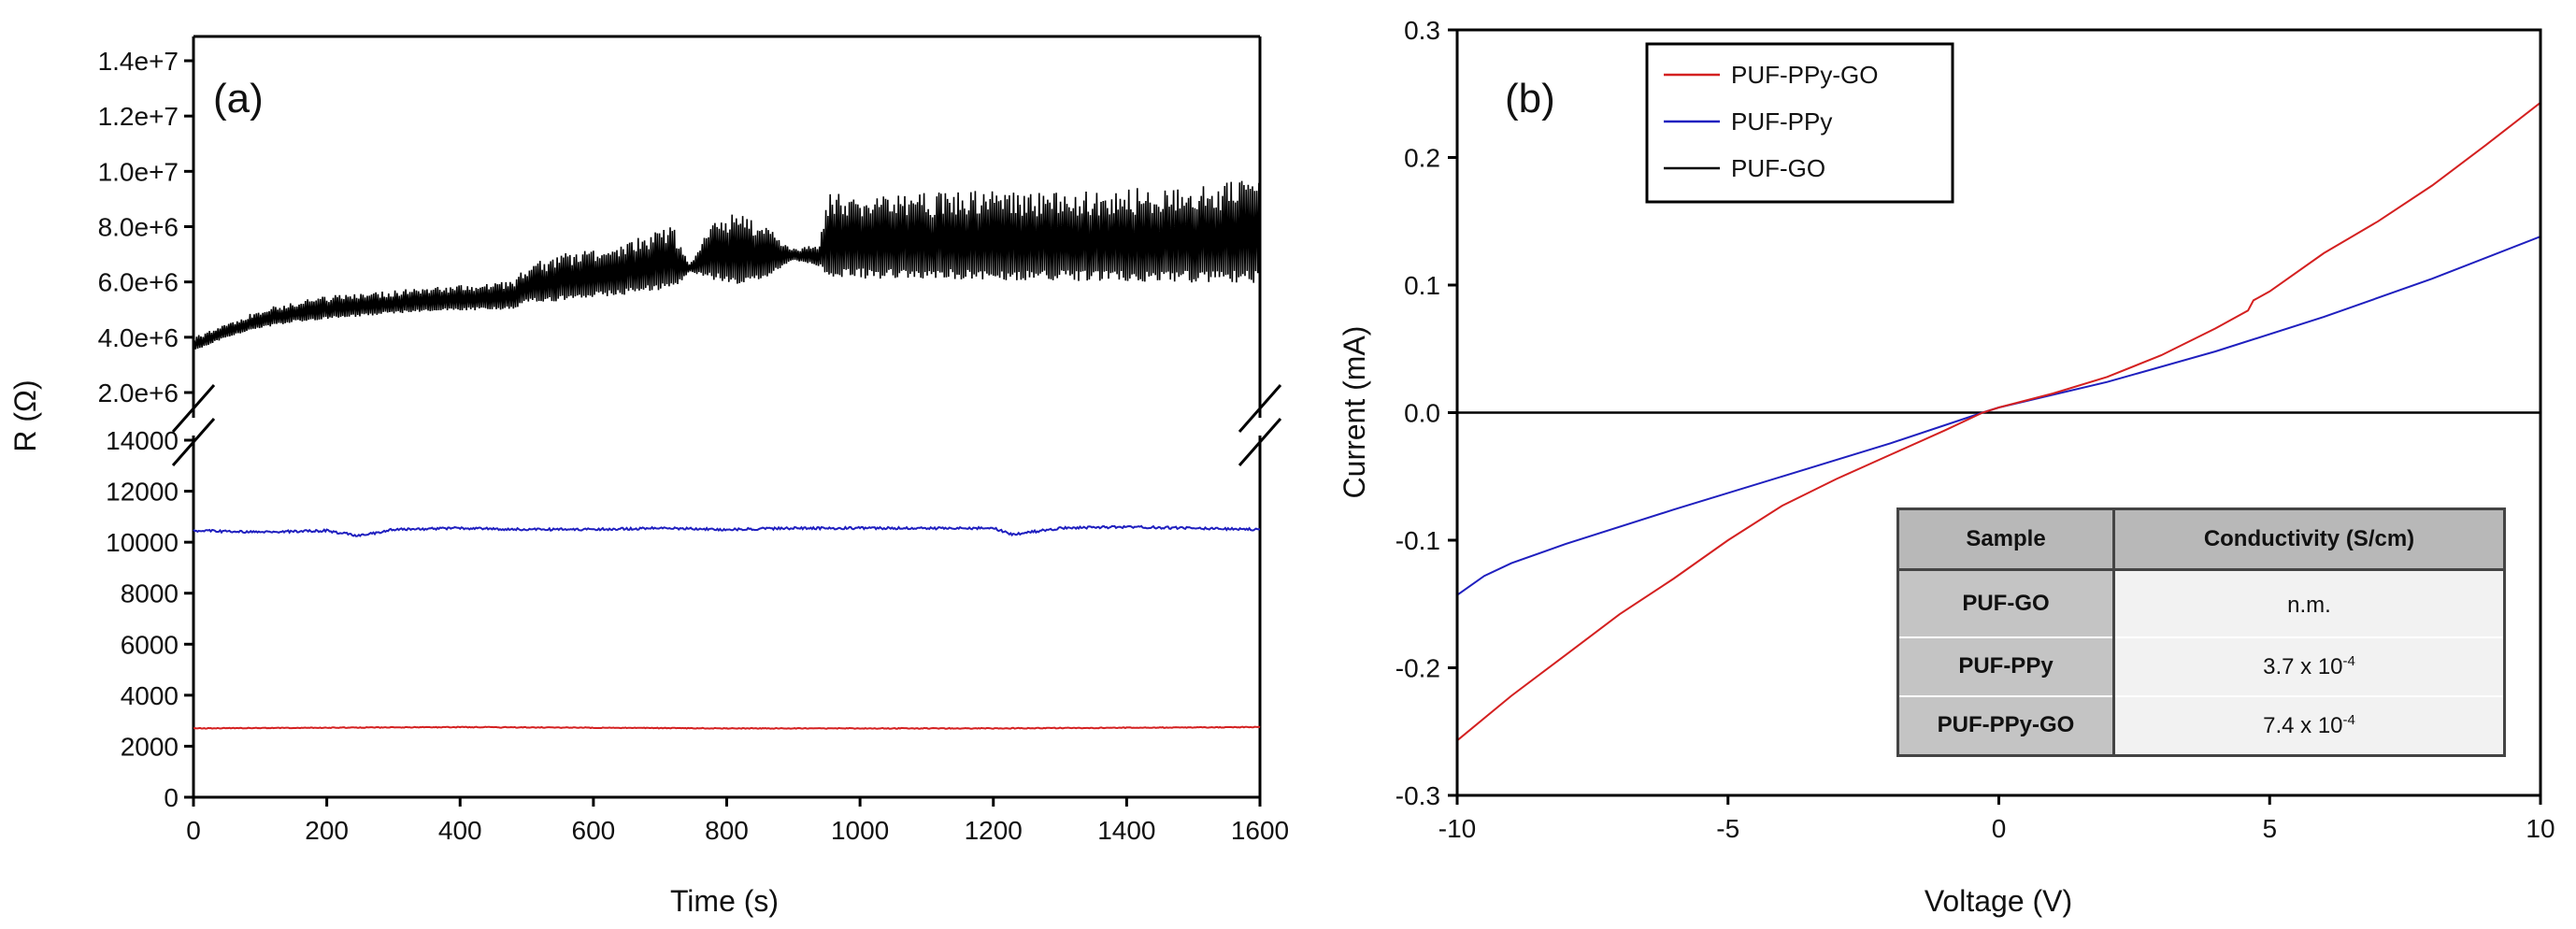  Describe the element at coordinates (150, 593) in the screenshot. I see `y-tick-label: 8000` at that location.